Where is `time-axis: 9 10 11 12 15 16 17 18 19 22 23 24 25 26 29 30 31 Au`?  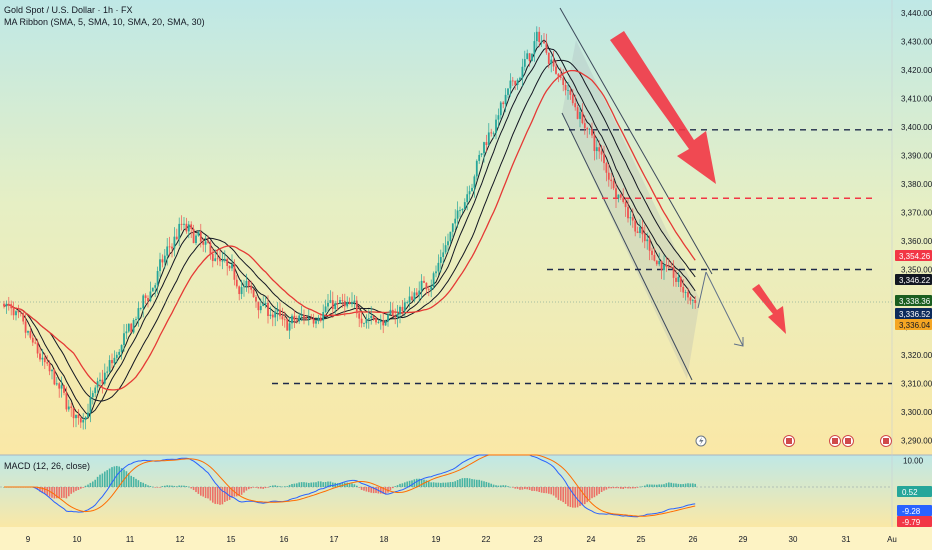
time-axis: 9 10 11 12 15 16 17 18 19 22 23 24 25 26 29 30 31 Au is located at coordinates (461, 539).